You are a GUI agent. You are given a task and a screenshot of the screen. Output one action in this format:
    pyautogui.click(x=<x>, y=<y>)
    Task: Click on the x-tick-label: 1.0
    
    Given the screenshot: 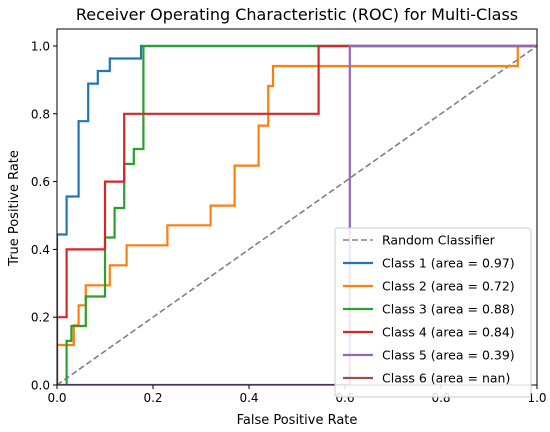 What is the action you would take?
    pyautogui.click(x=536, y=398)
    